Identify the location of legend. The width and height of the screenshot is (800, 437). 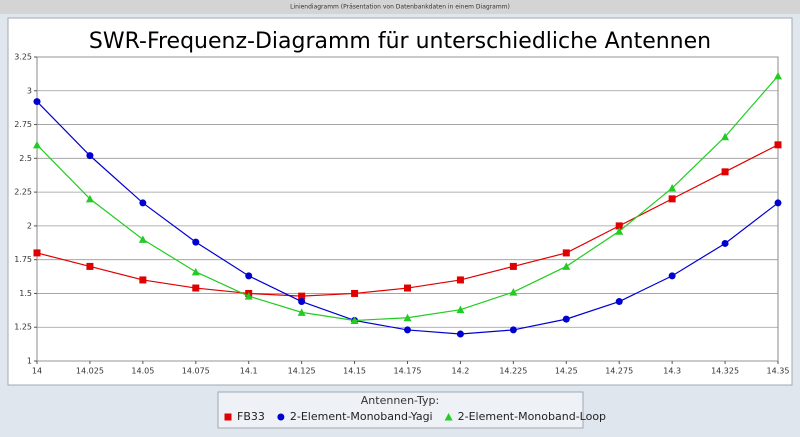
(400, 410).